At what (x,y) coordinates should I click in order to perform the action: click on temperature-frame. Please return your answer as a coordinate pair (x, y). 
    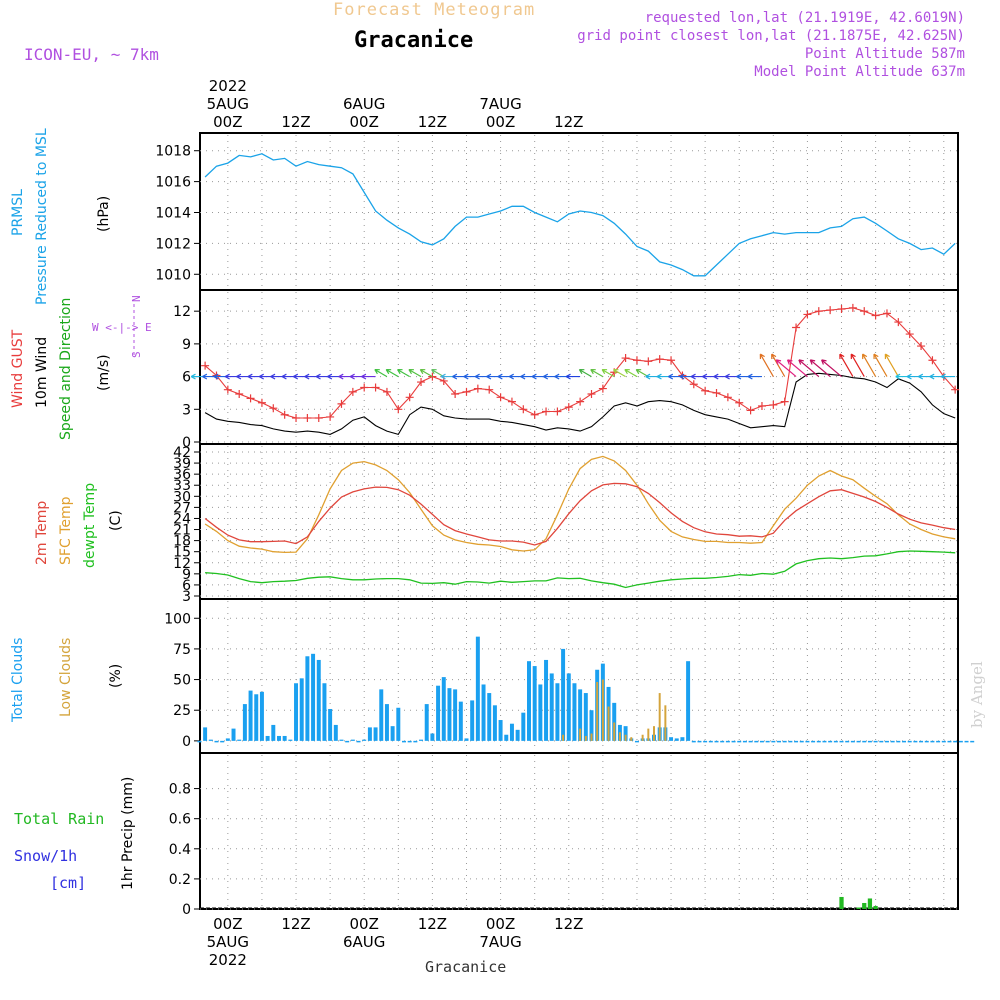
    Looking at the image, I should click on (579, 521).